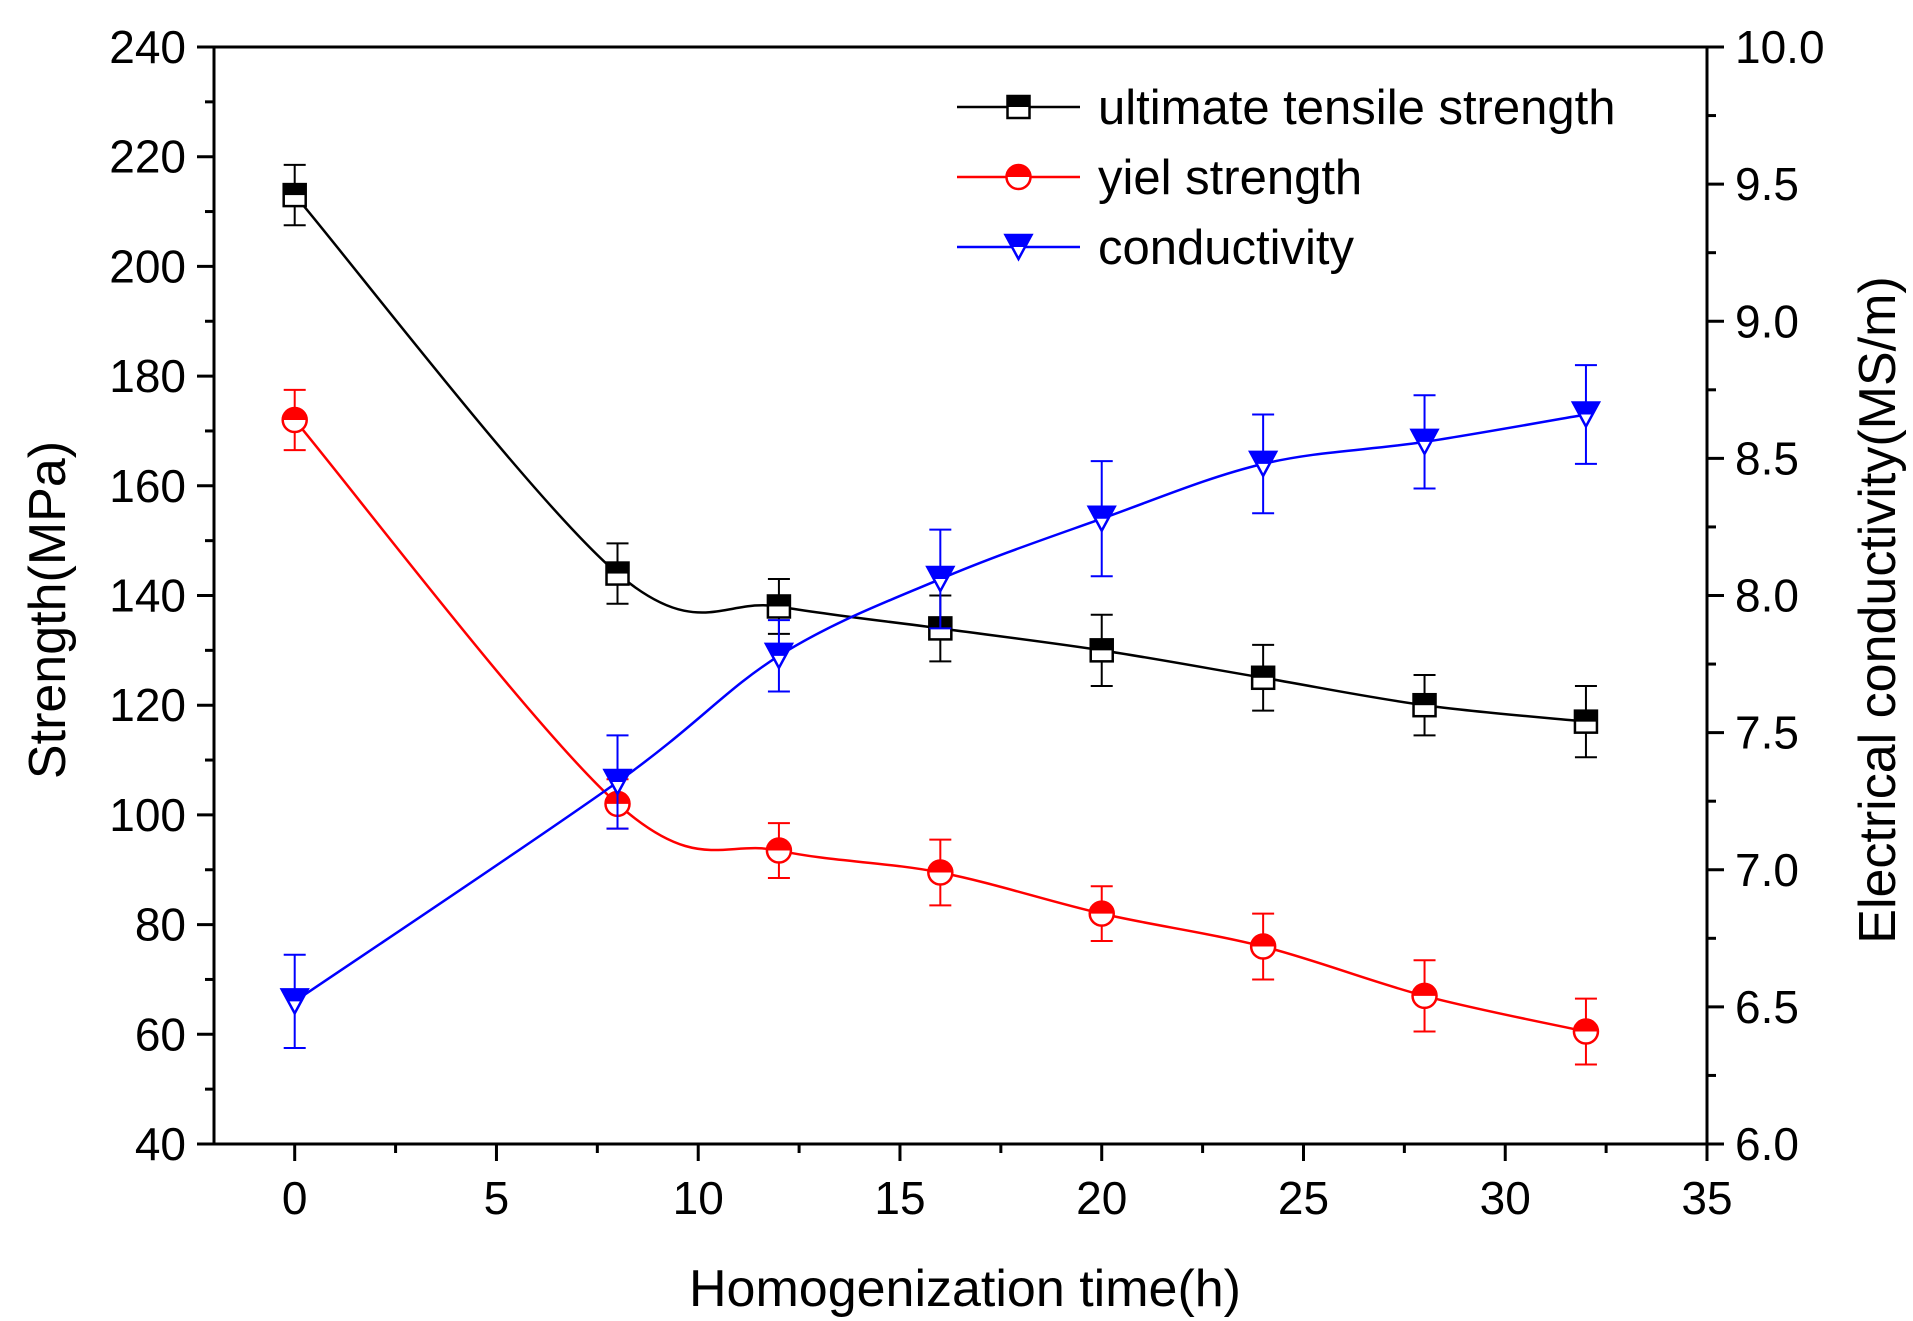 This screenshot has width=1913, height=1321. What do you see at coordinates (295, 1198) in the screenshot?
I see `x-tick-label: 0` at bounding box center [295, 1198].